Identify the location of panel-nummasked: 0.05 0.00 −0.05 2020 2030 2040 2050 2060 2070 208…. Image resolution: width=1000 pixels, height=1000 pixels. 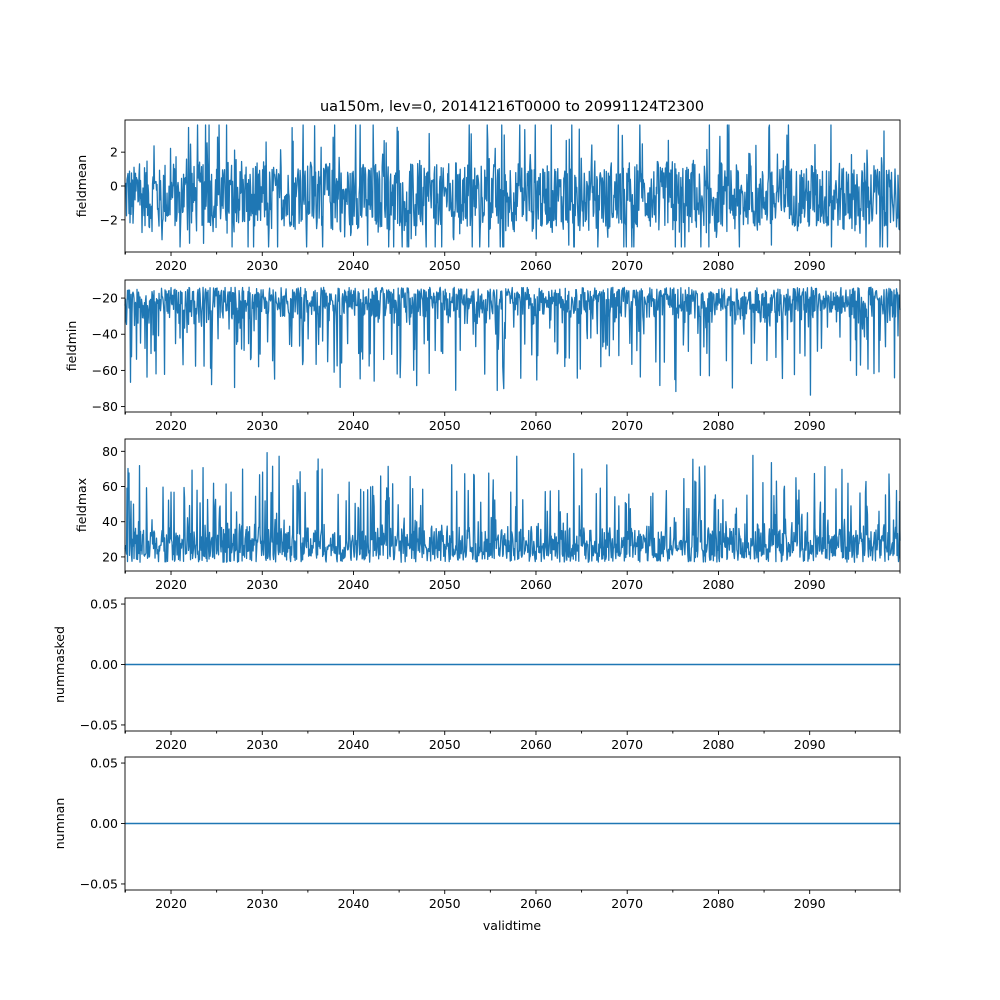
(476, 674).